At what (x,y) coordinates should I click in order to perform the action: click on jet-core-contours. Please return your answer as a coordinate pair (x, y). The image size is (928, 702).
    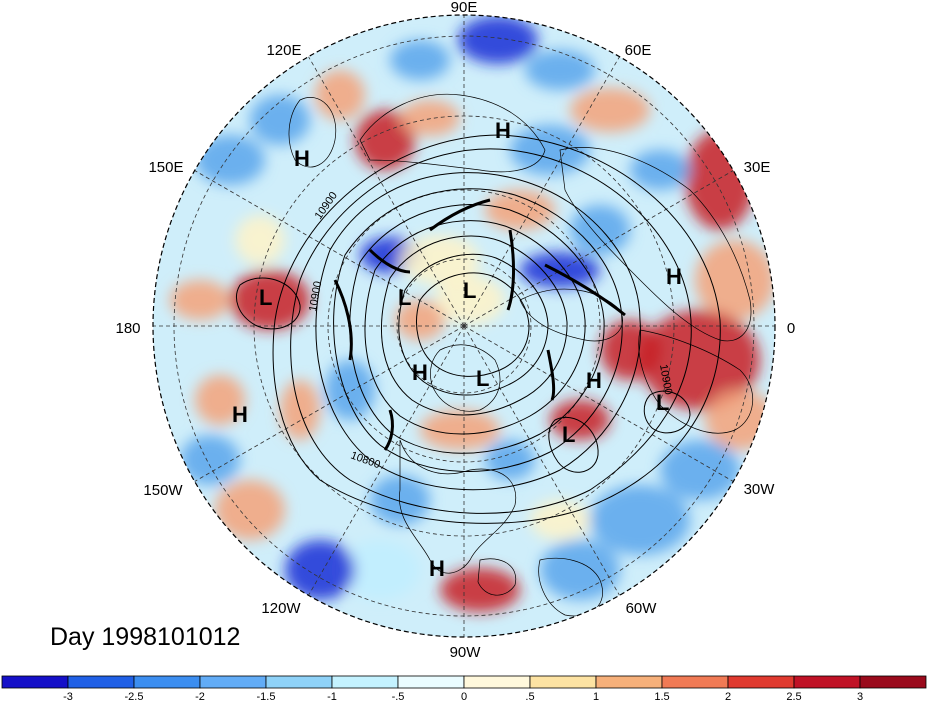
    Looking at the image, I should click on (479, 324).